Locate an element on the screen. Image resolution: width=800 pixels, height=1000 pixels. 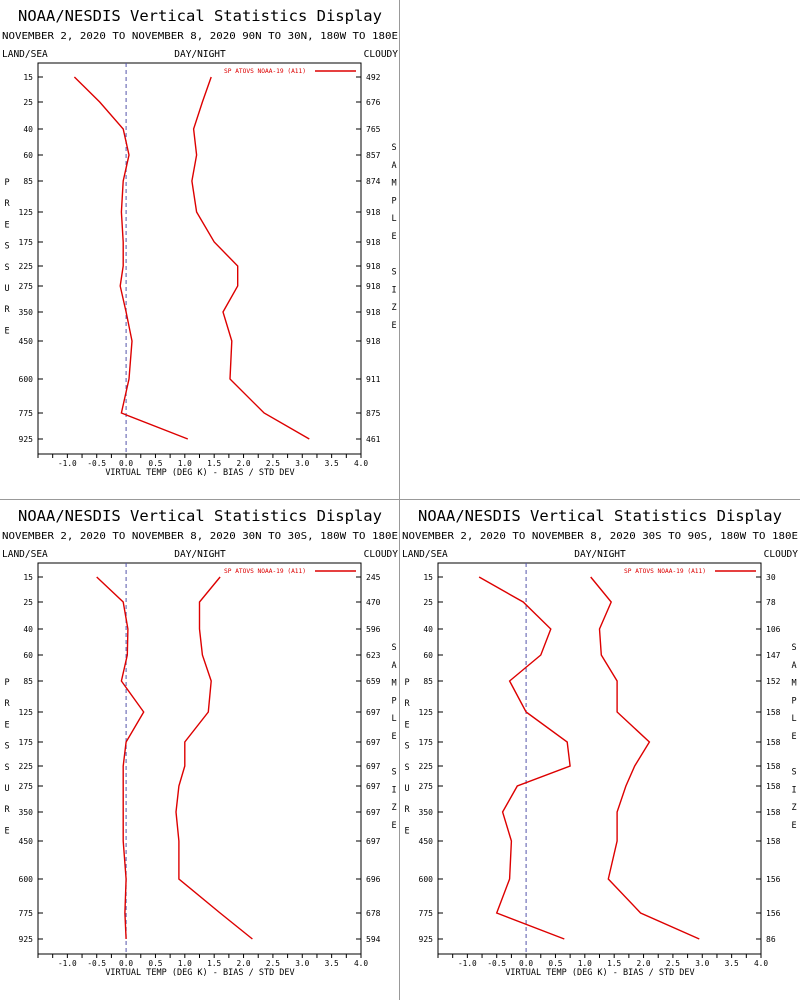
sample-size-label: 857 is located at coordinates (373, 155).